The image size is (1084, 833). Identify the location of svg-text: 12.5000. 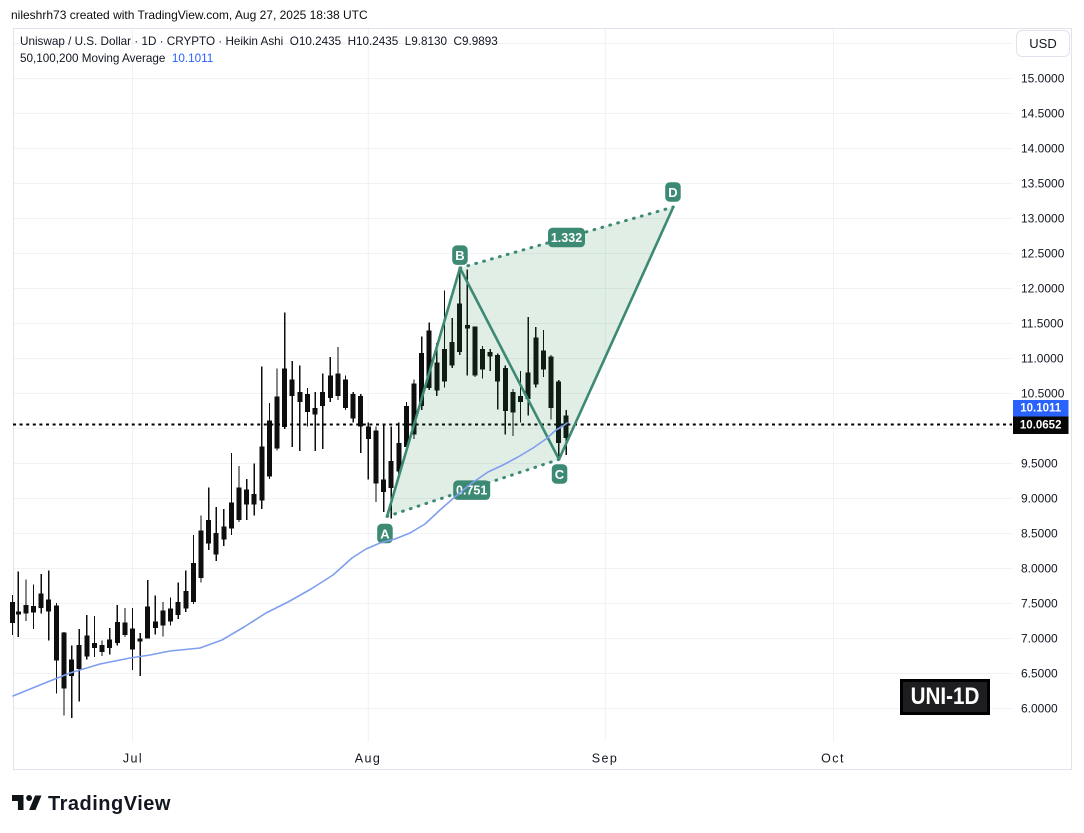
(1043, 254).